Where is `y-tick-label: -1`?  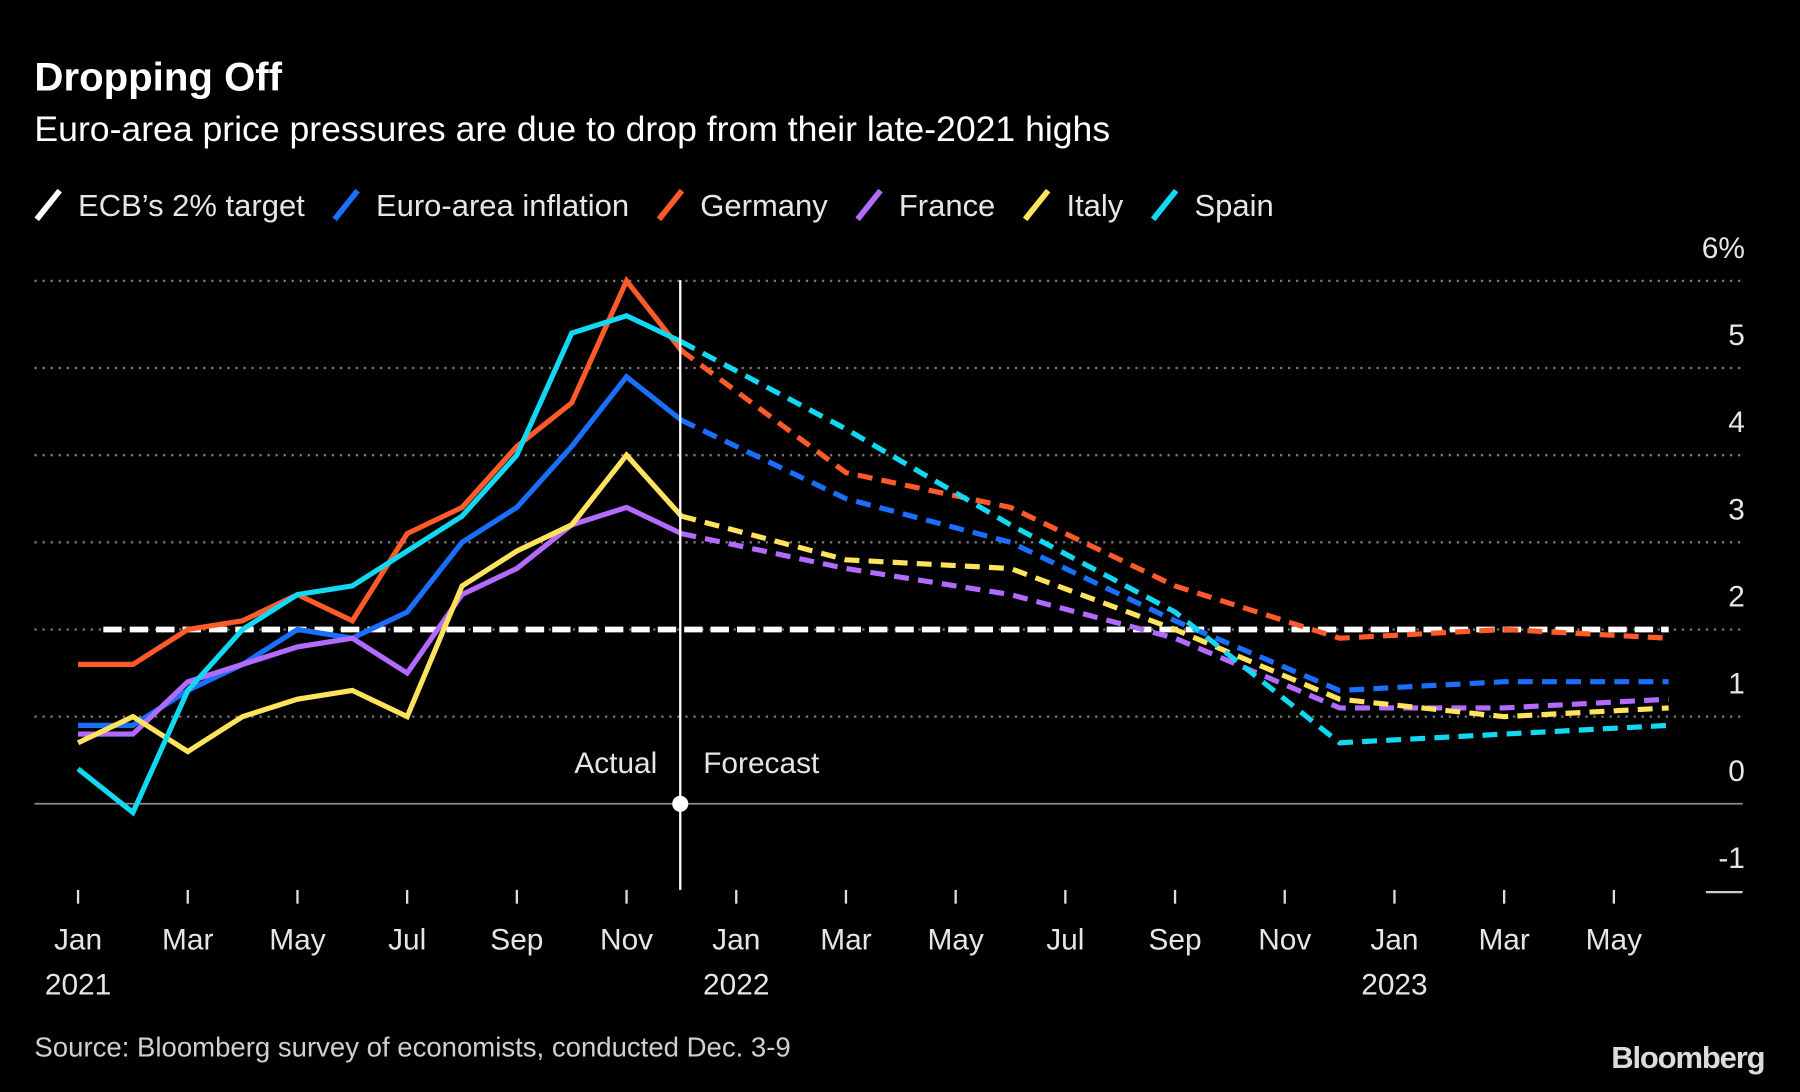
y-tick-label: -1 is located at coordinates (1731, 858).